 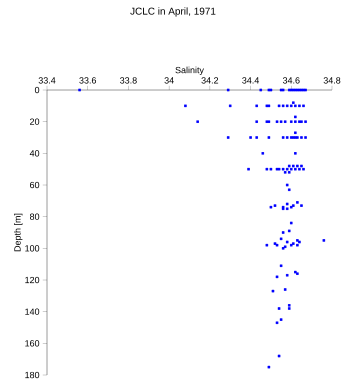 What do you see at coordinates (35, 216) in the screenshot?
I see `y-tick-label: 80` at bounding box center [35, 216].